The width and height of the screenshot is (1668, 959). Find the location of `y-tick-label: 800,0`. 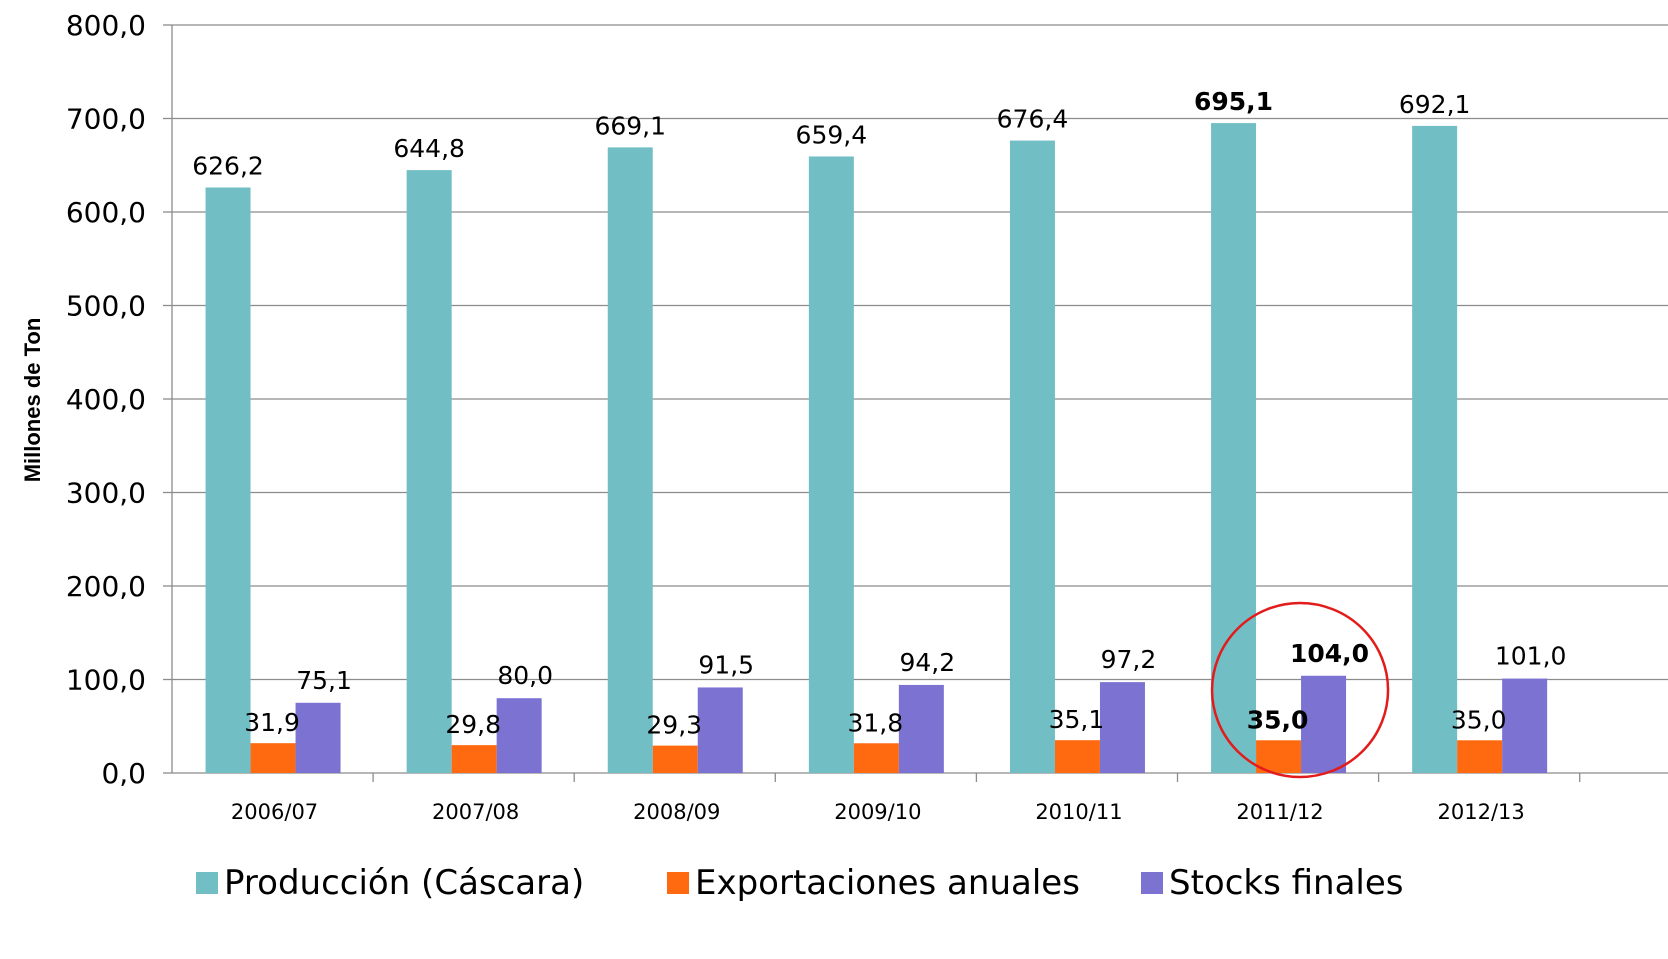

y-tick-label: 800,0 is located at coordinates (106, 25).